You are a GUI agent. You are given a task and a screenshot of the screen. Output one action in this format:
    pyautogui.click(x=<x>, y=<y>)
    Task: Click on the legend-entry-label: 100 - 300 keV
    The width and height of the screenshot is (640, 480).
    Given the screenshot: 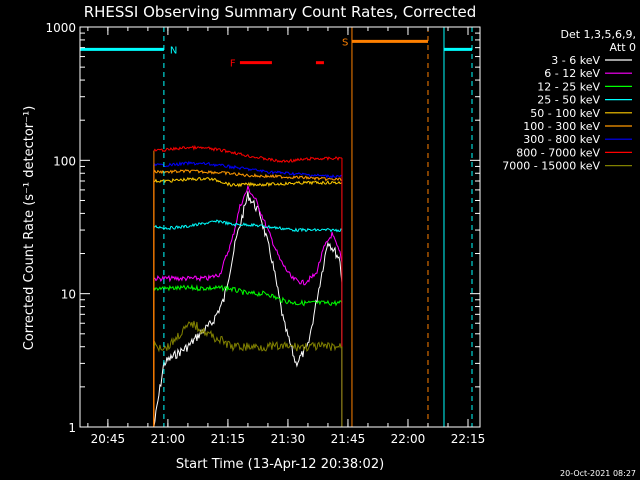 What is the action you would take?
    pyautogui.click(x=561, y=126)
    